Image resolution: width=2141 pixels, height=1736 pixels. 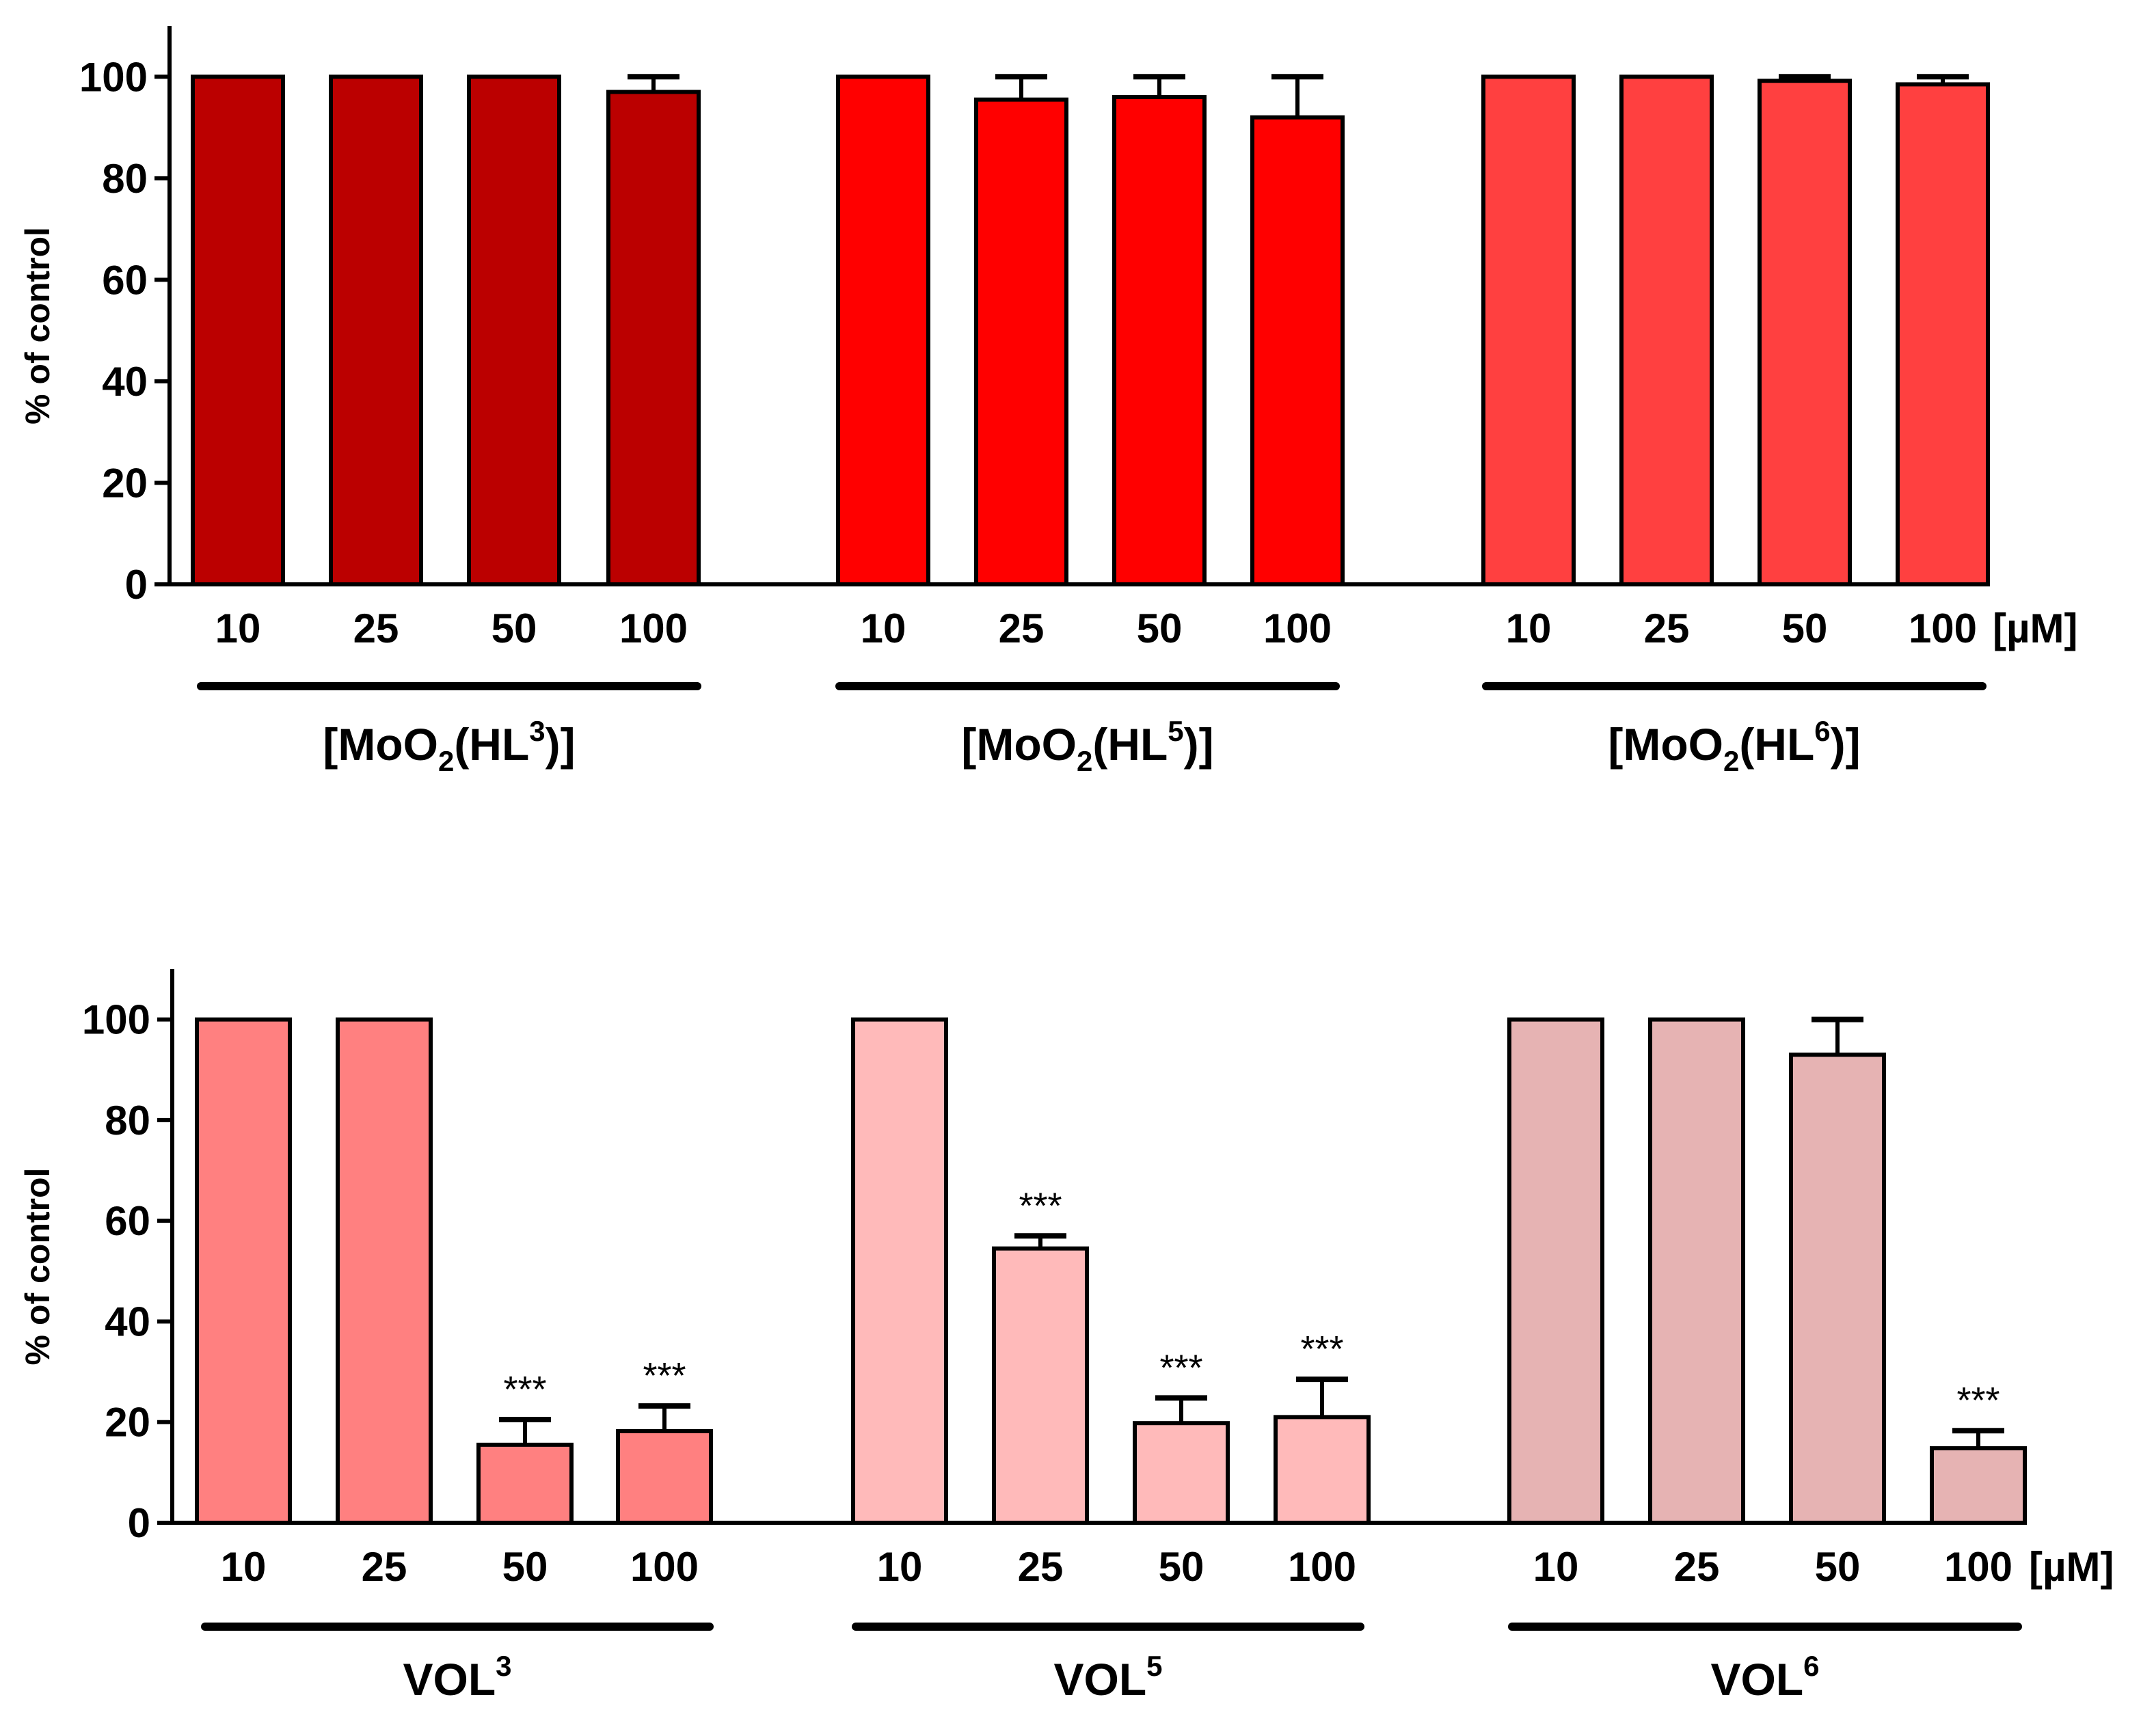 I want to click on group-label: [MoO2(HL5)], so click(x=1087, y=746).